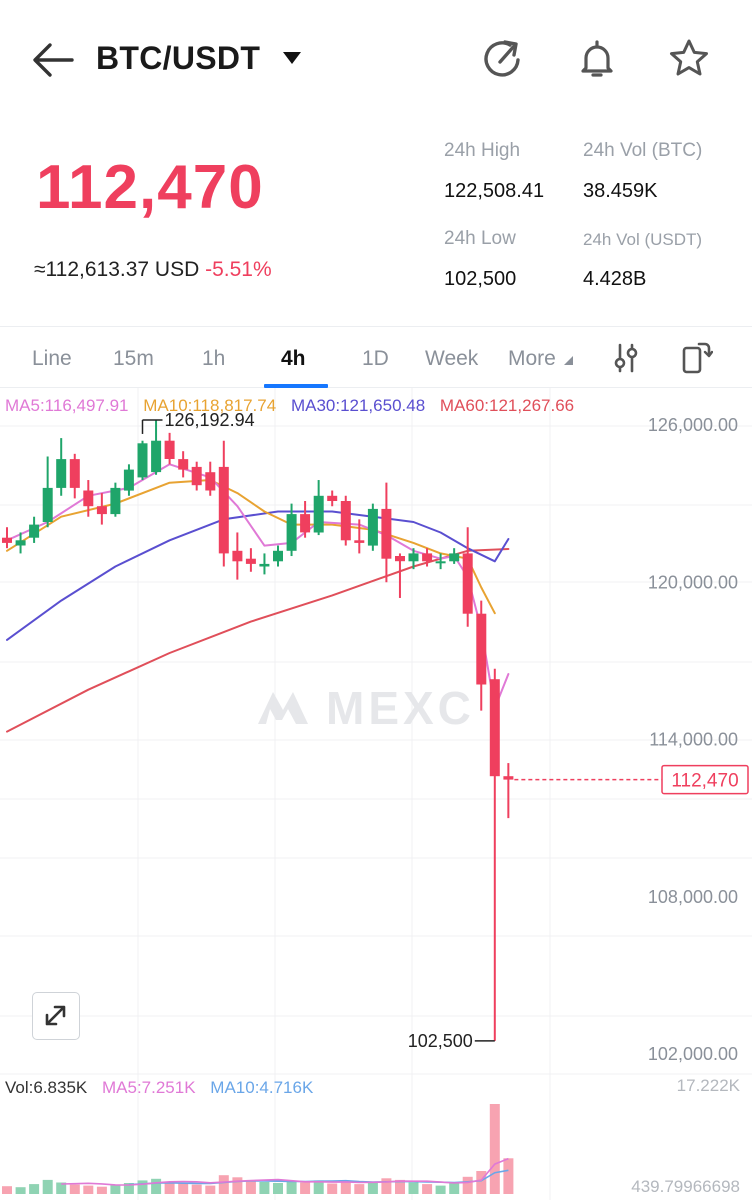  I want to click on vol-btc-value: 38.459K, so click(620, 191).